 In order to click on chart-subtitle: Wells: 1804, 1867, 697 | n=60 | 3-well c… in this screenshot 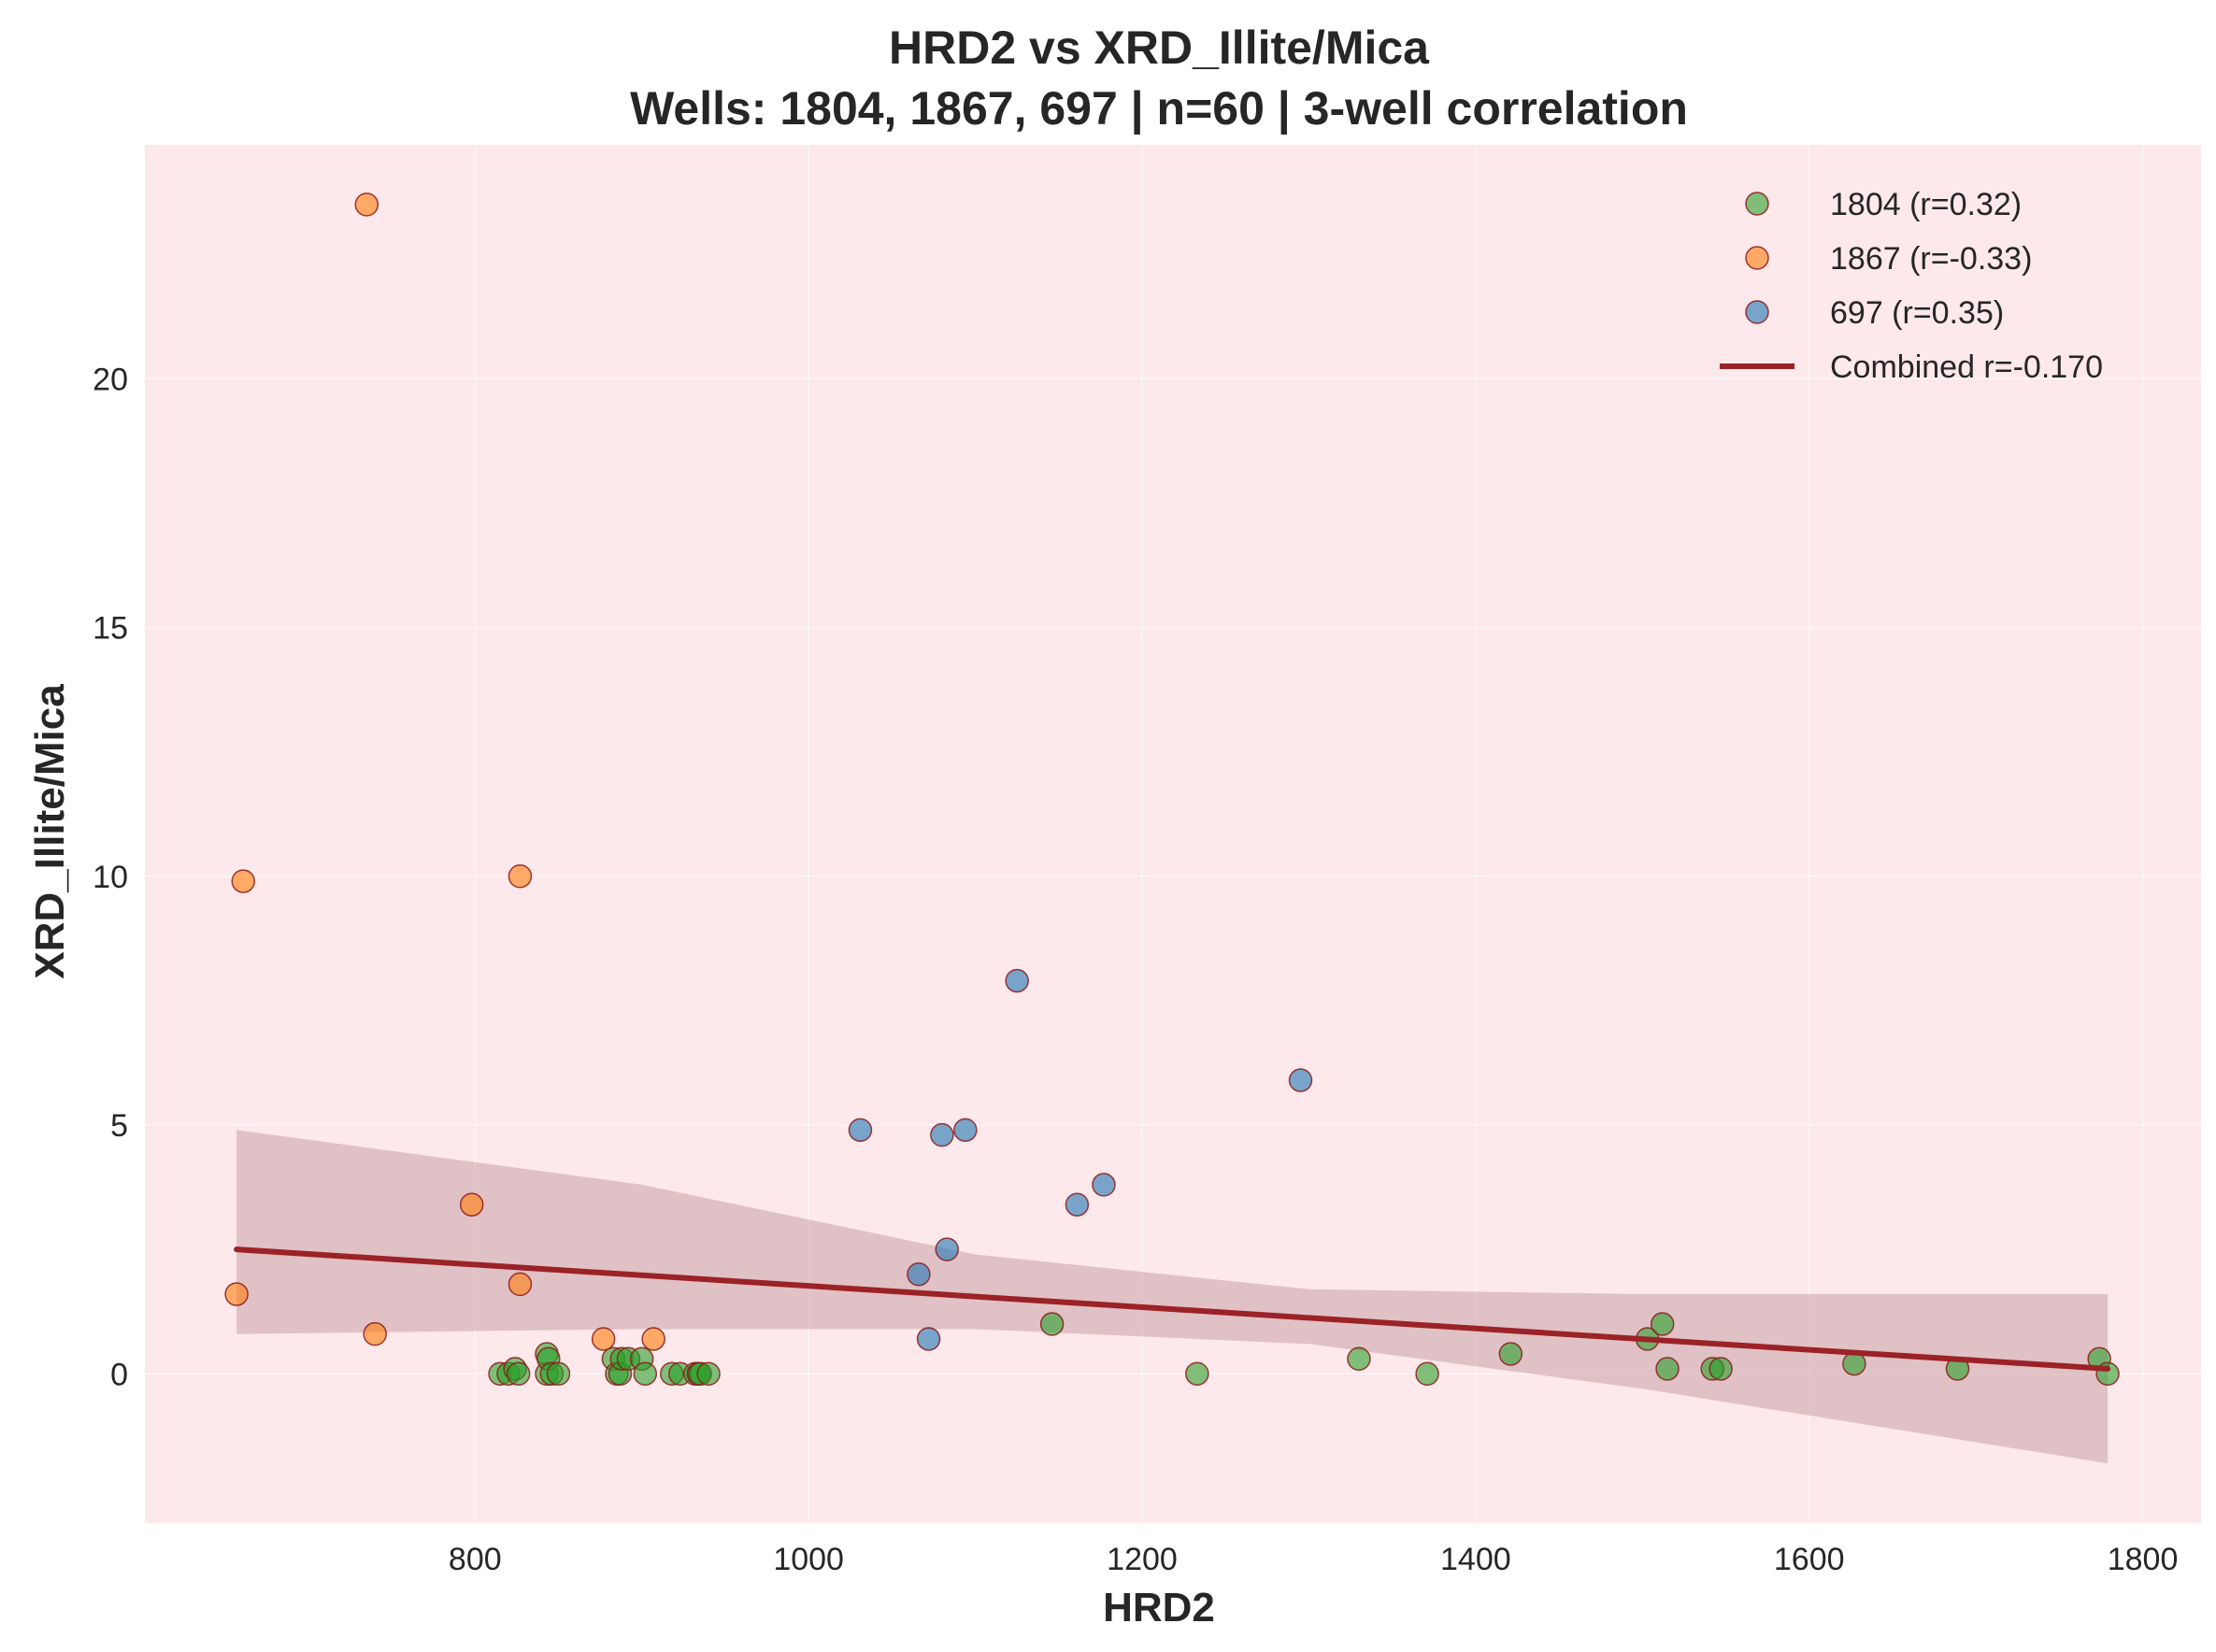, I will do `click(1159, 109)`.